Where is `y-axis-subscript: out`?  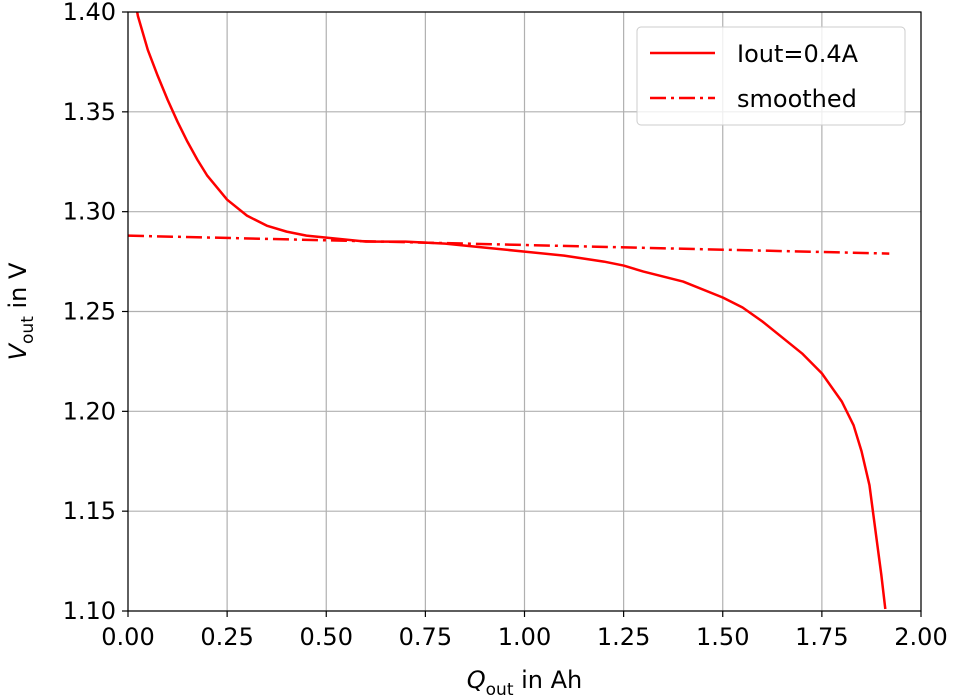 y-axis-subscript: out is located at coordinates (28, 330).